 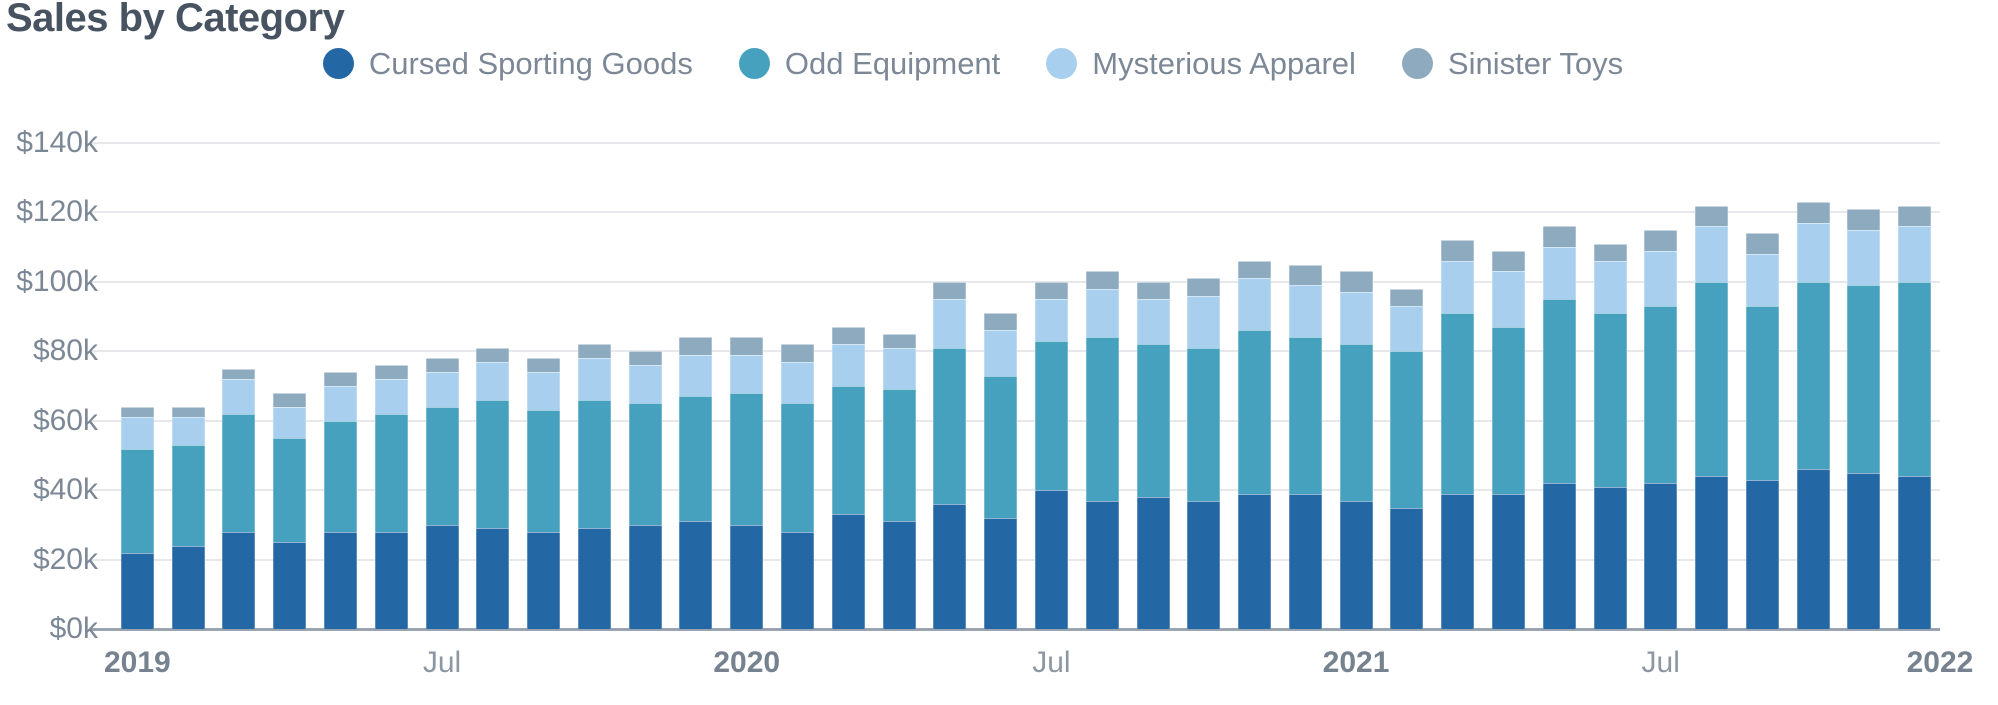 I want to click on stacked-bar-mar-2020, so click(x=848, y=386).